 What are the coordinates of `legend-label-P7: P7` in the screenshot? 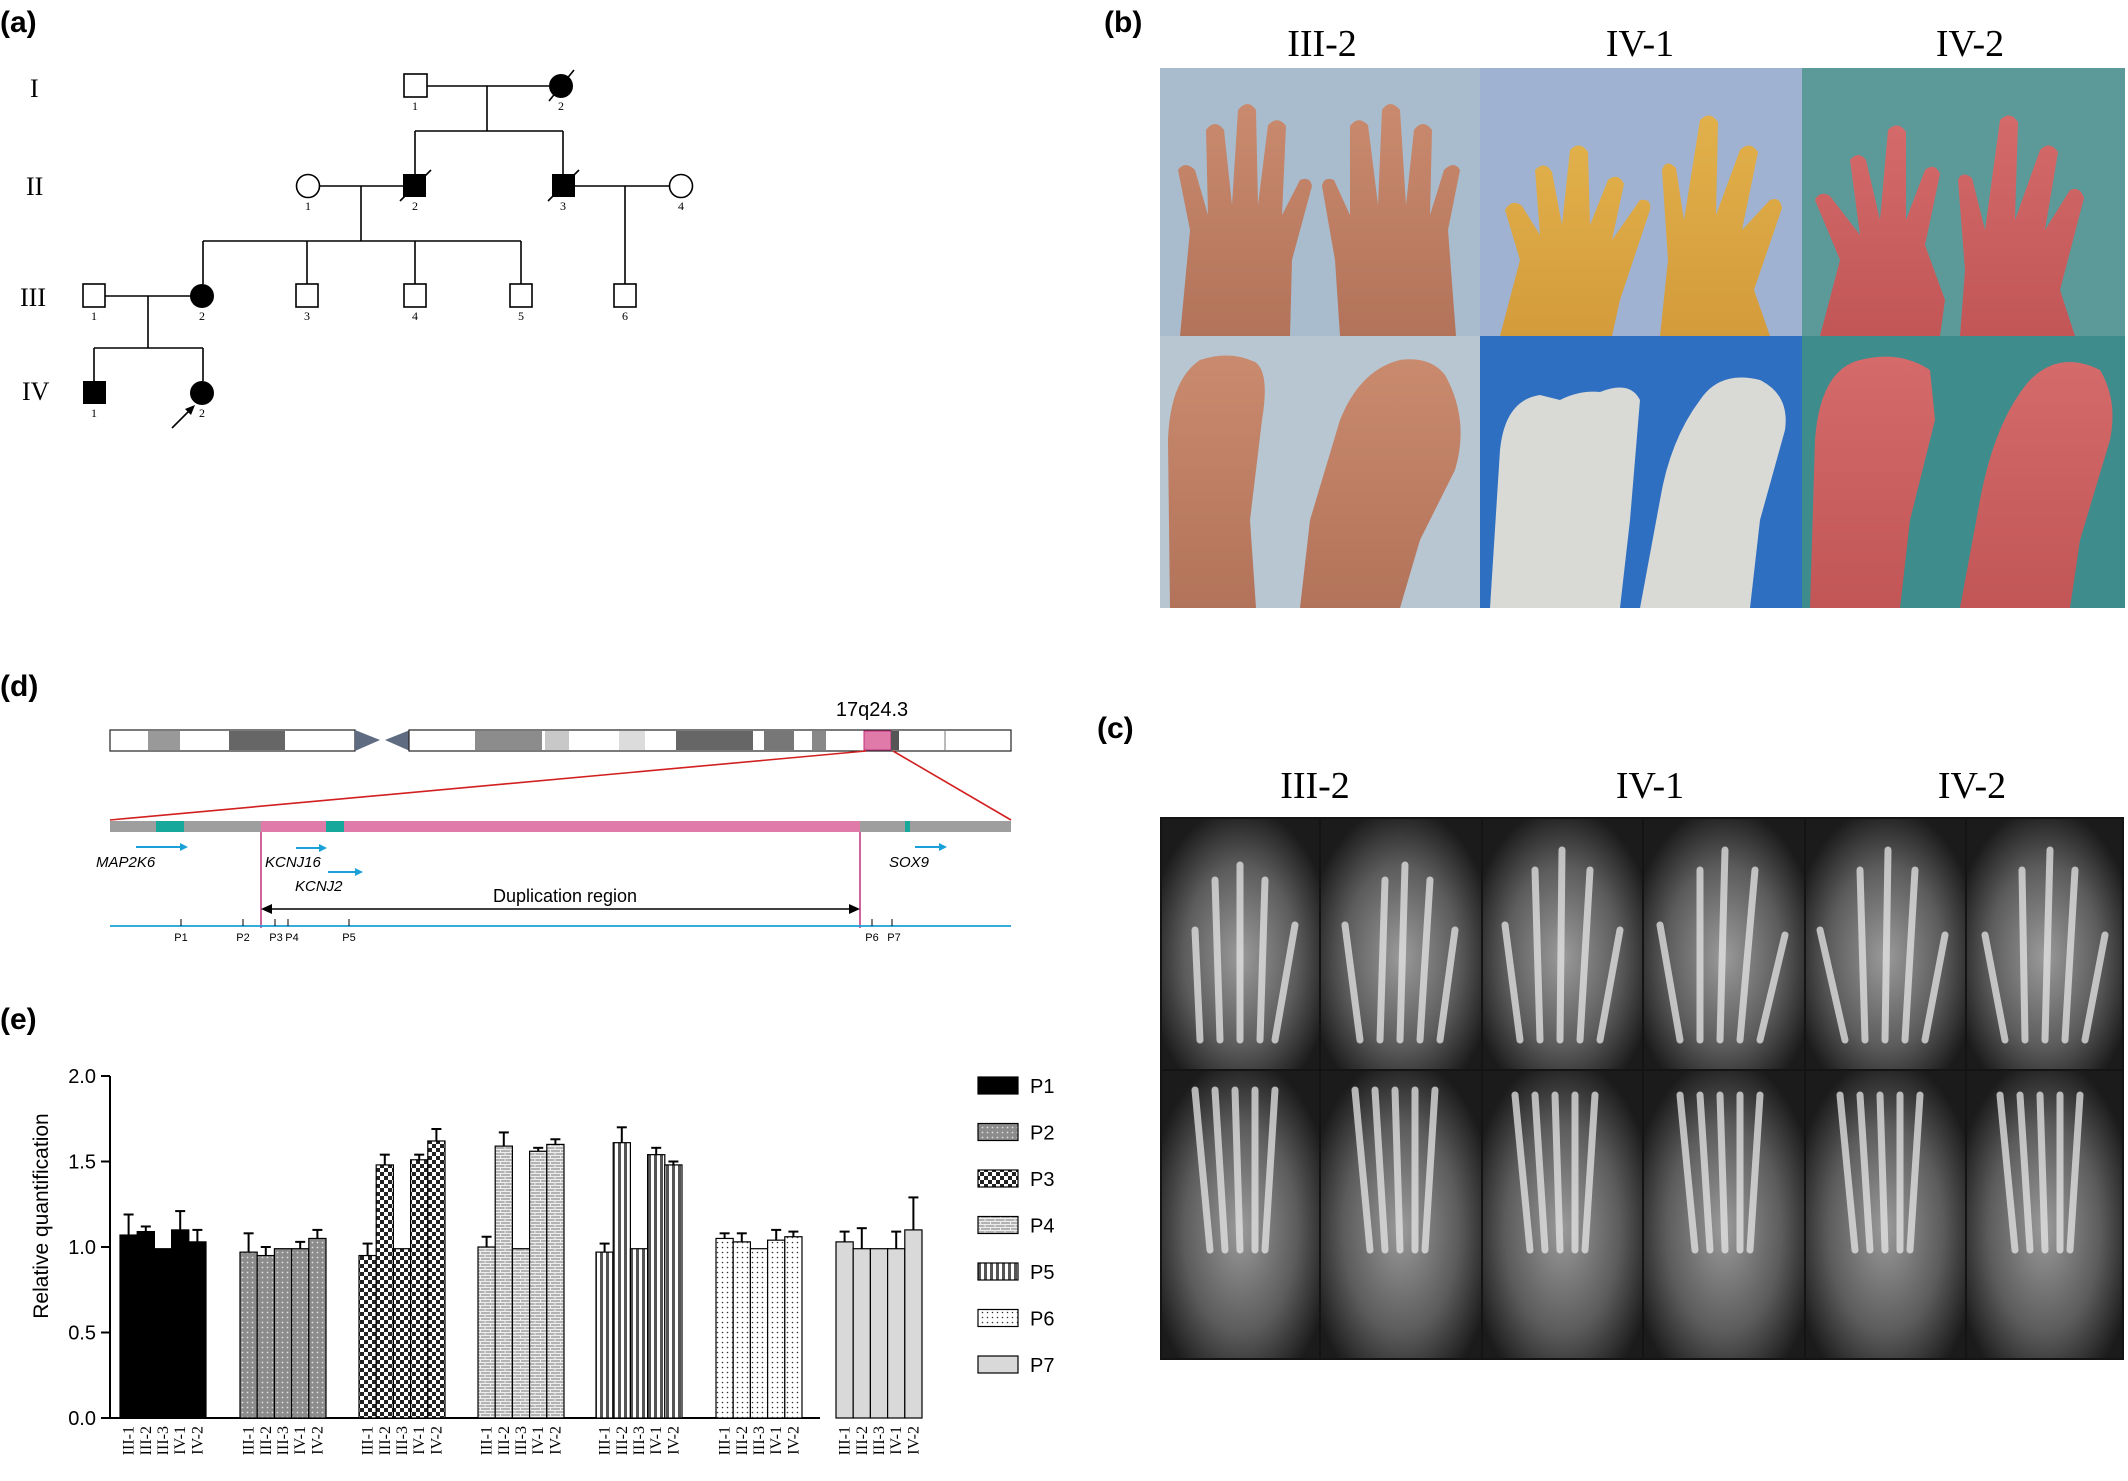 It's located at (1042, 1366).